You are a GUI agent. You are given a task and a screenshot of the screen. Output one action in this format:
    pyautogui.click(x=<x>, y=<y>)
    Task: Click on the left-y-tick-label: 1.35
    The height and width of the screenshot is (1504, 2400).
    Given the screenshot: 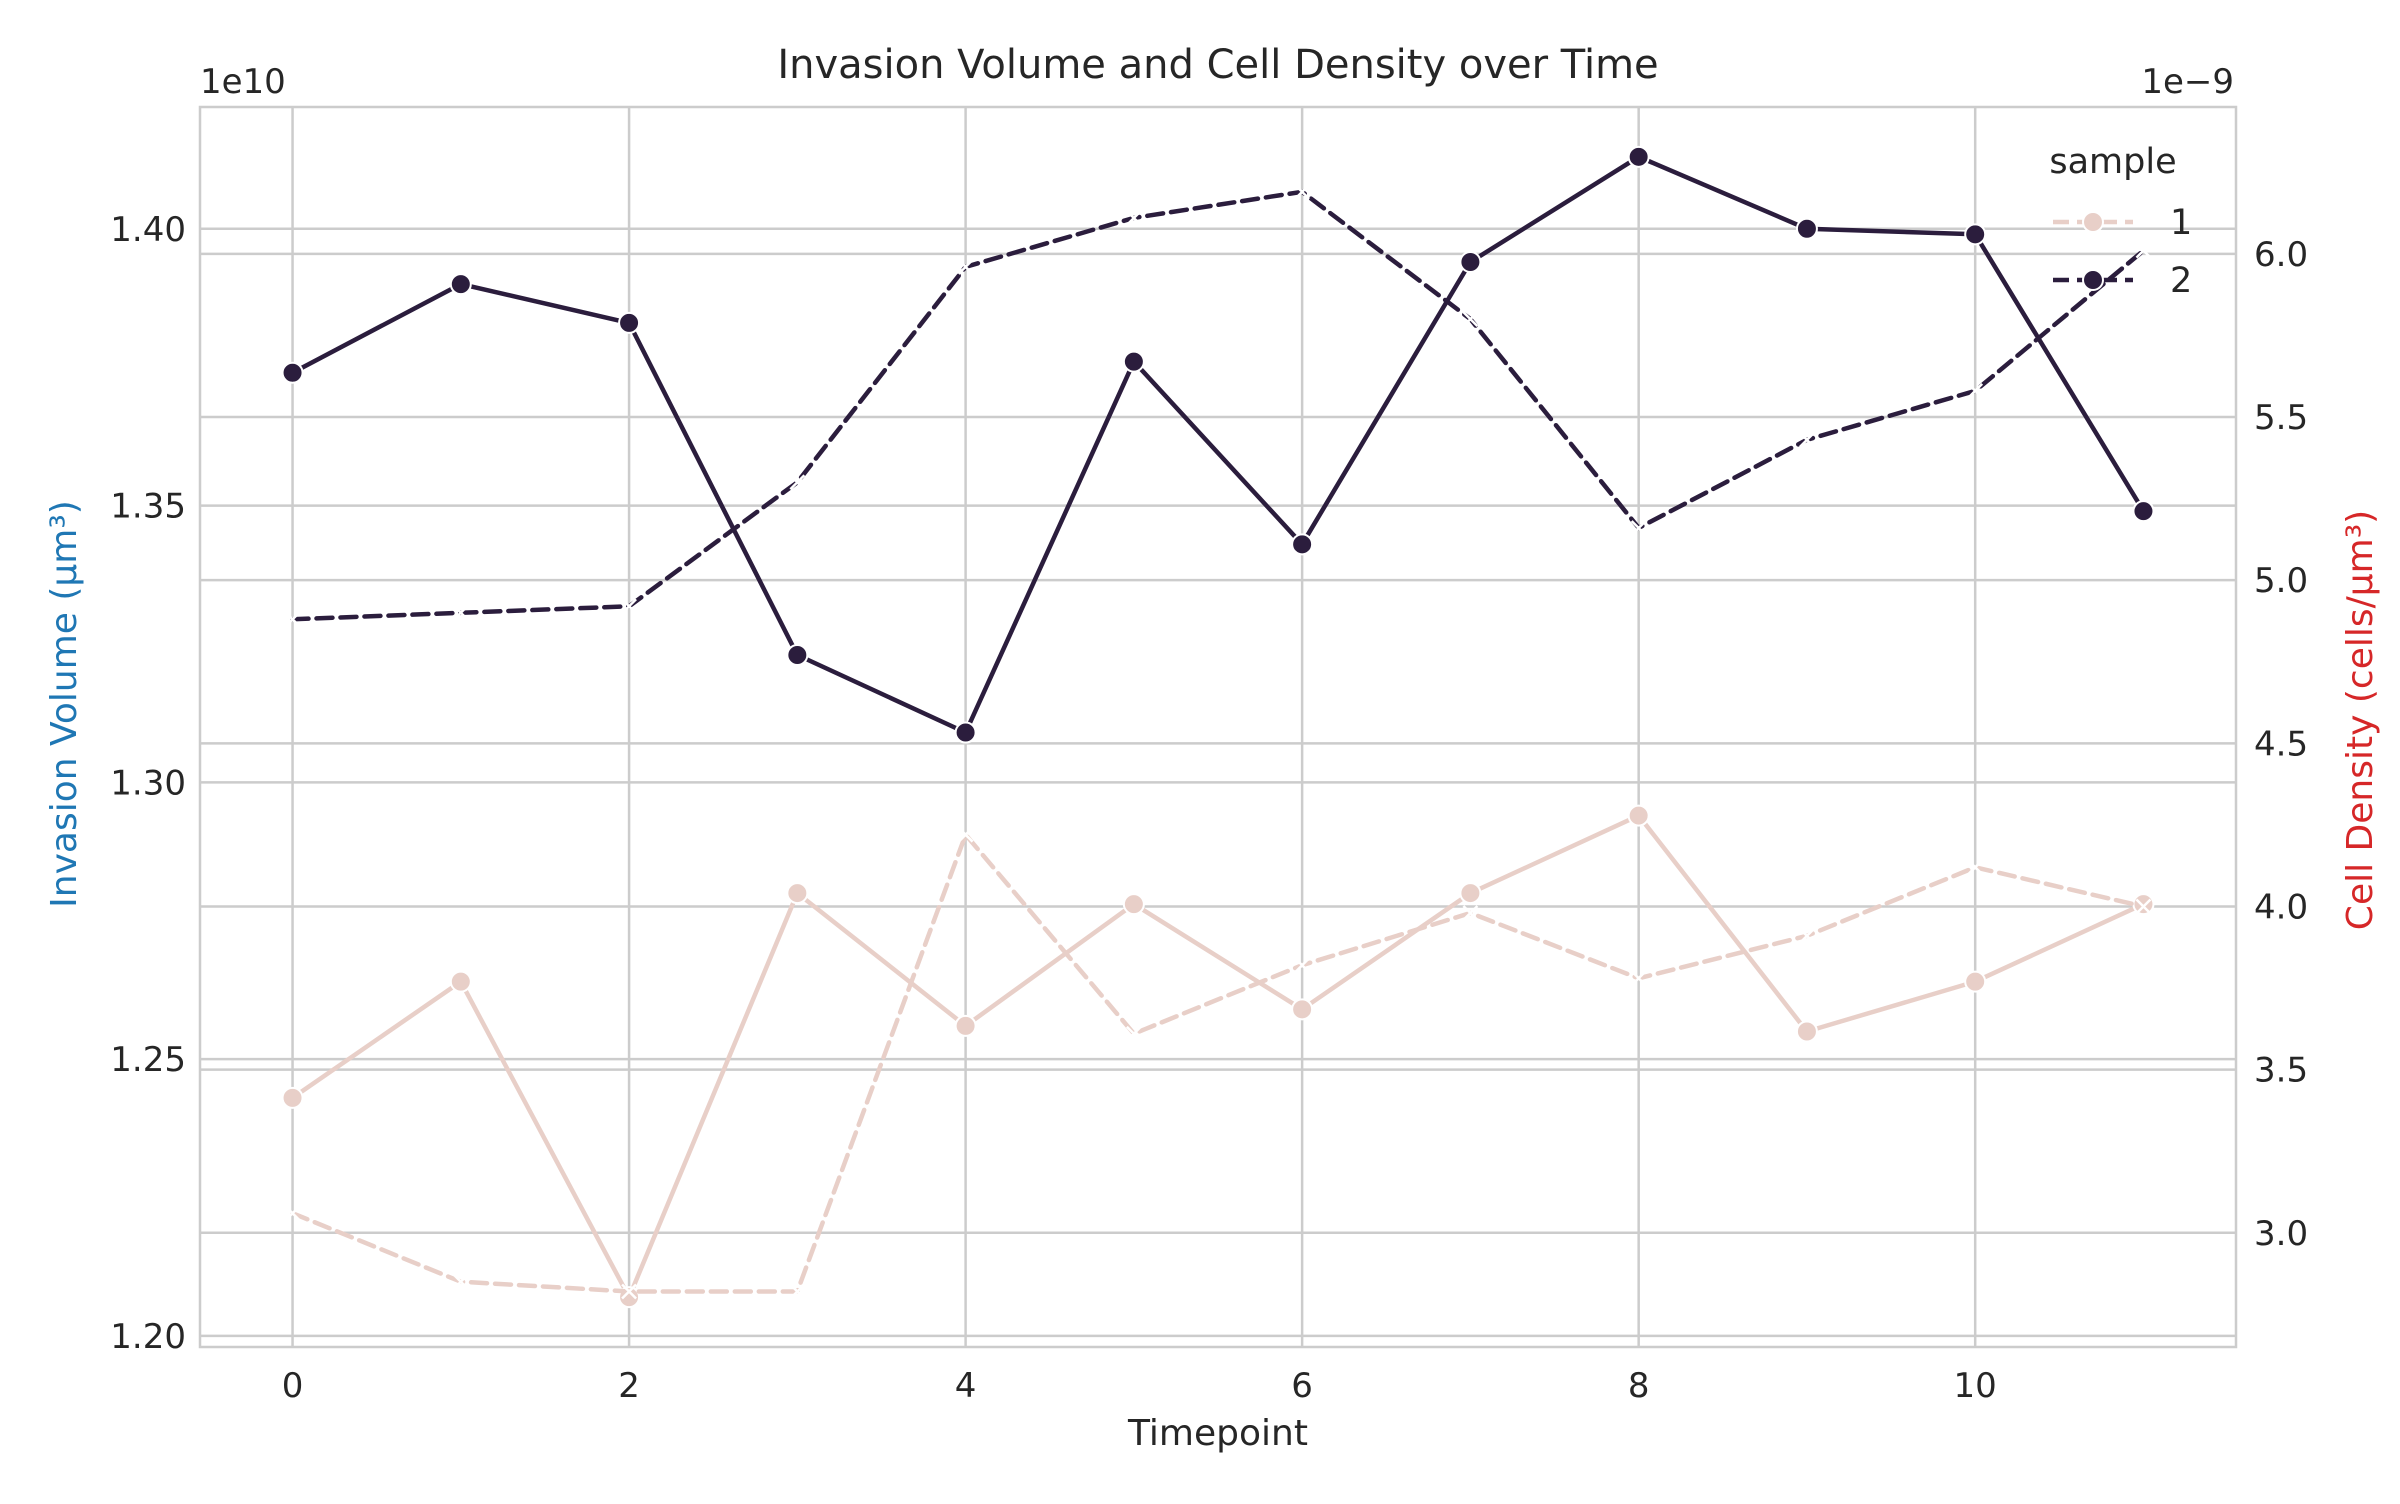 What is the action you would take?
    pyautogui.click(x=148, y=507)
    